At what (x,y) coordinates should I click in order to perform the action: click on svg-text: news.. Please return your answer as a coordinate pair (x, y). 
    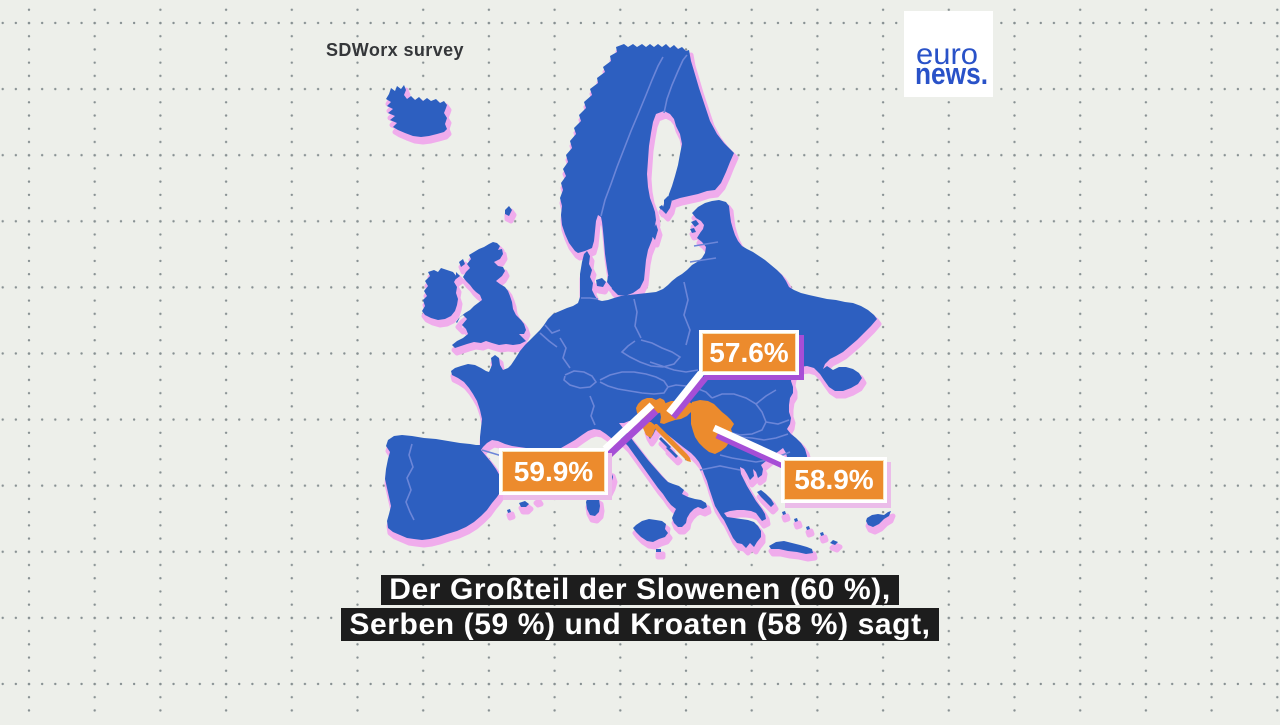
    Looking at the image, I should click on (951, 73).